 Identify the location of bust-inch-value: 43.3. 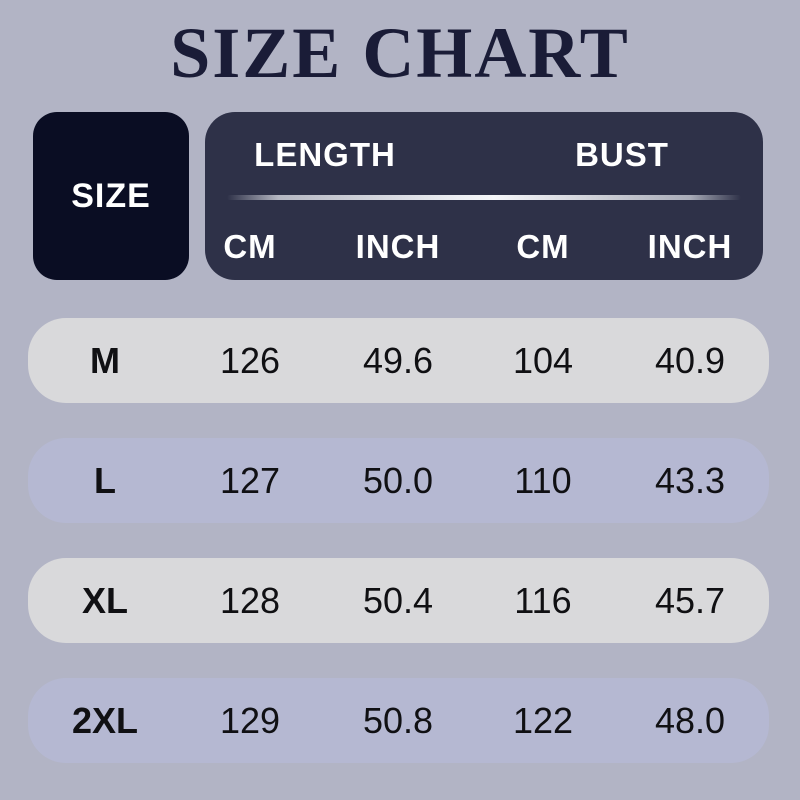
(690, 480).